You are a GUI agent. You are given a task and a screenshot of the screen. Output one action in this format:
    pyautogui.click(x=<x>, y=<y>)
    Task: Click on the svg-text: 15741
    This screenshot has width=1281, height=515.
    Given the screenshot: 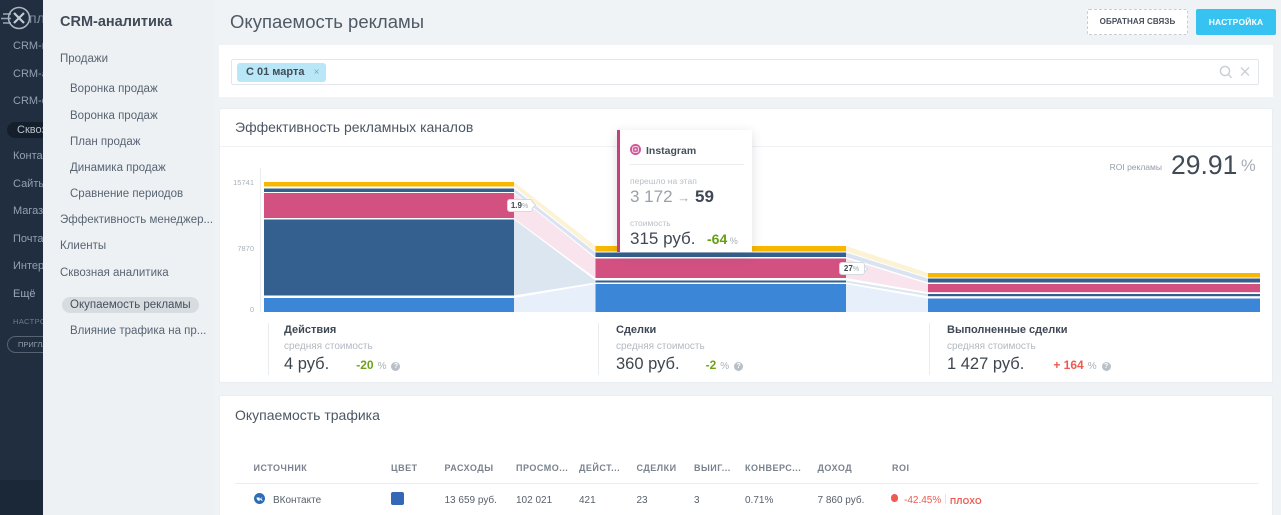 What is the action you would take?
    pyautogui.click(x=243, y=182)
    